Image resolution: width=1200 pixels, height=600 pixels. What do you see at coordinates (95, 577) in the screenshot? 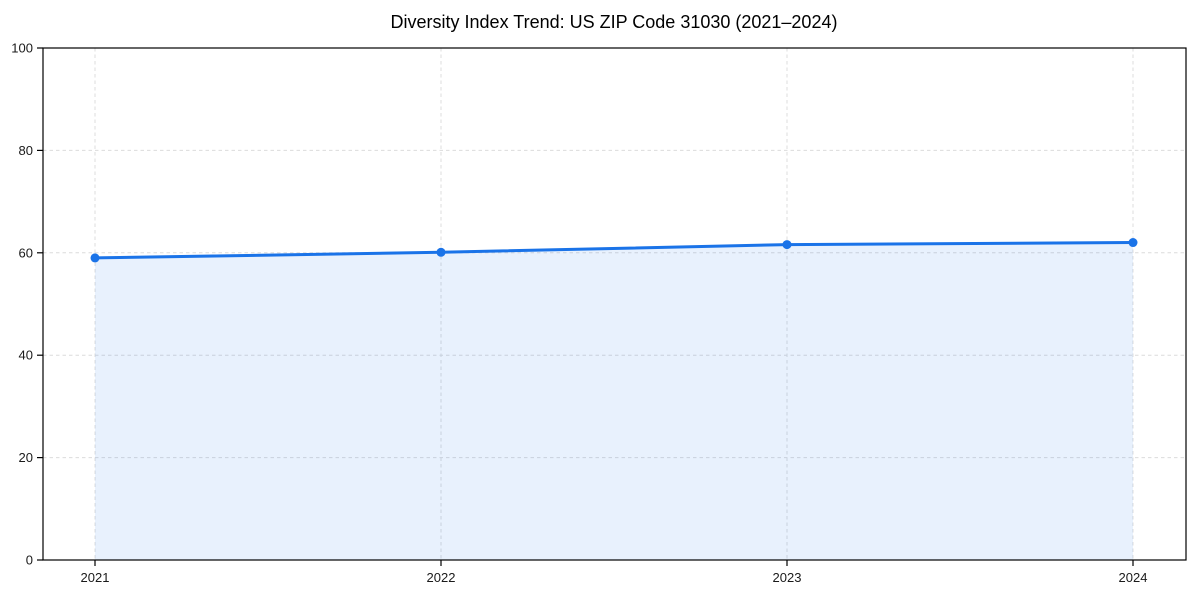
I see `x-axis-tick-label: 2021` at bounding box center [95, 577].